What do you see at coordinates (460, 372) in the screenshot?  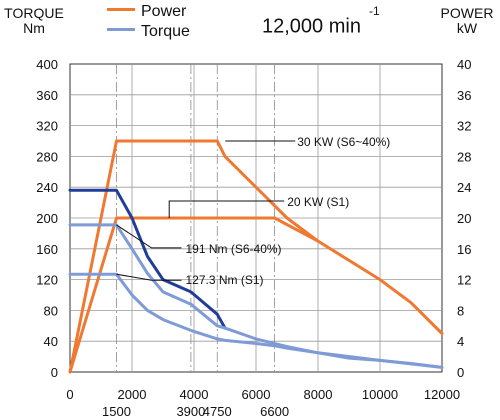 I see `right-tick-label: 0` at bounding box center [460, 372].